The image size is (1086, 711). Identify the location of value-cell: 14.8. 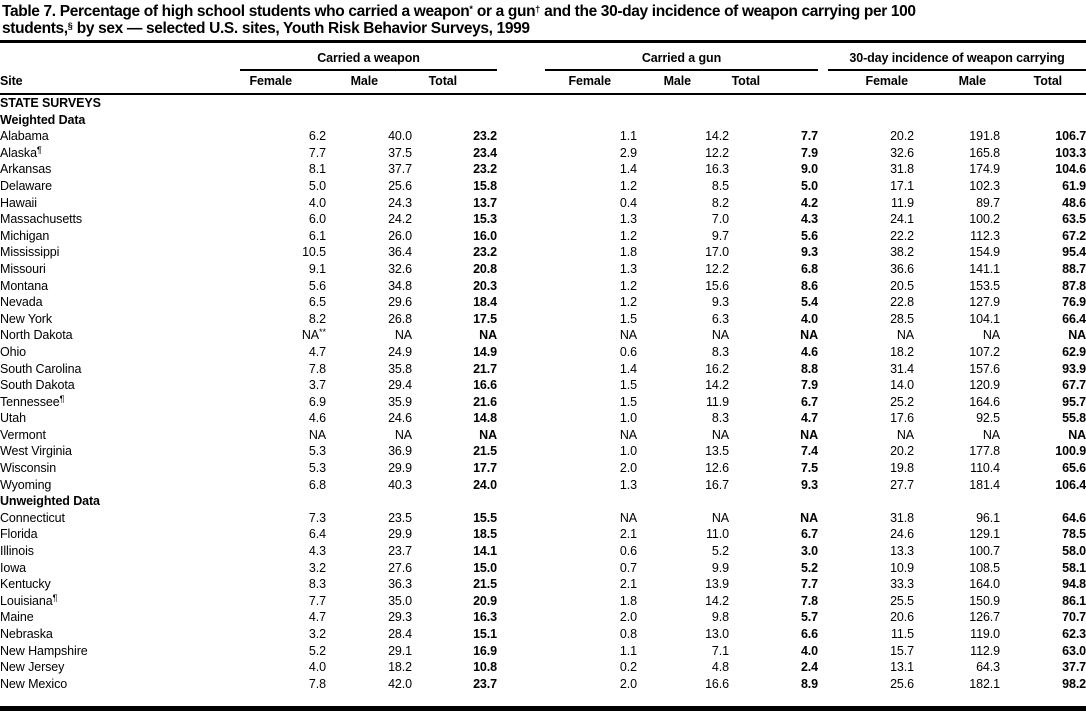
(485, 418).